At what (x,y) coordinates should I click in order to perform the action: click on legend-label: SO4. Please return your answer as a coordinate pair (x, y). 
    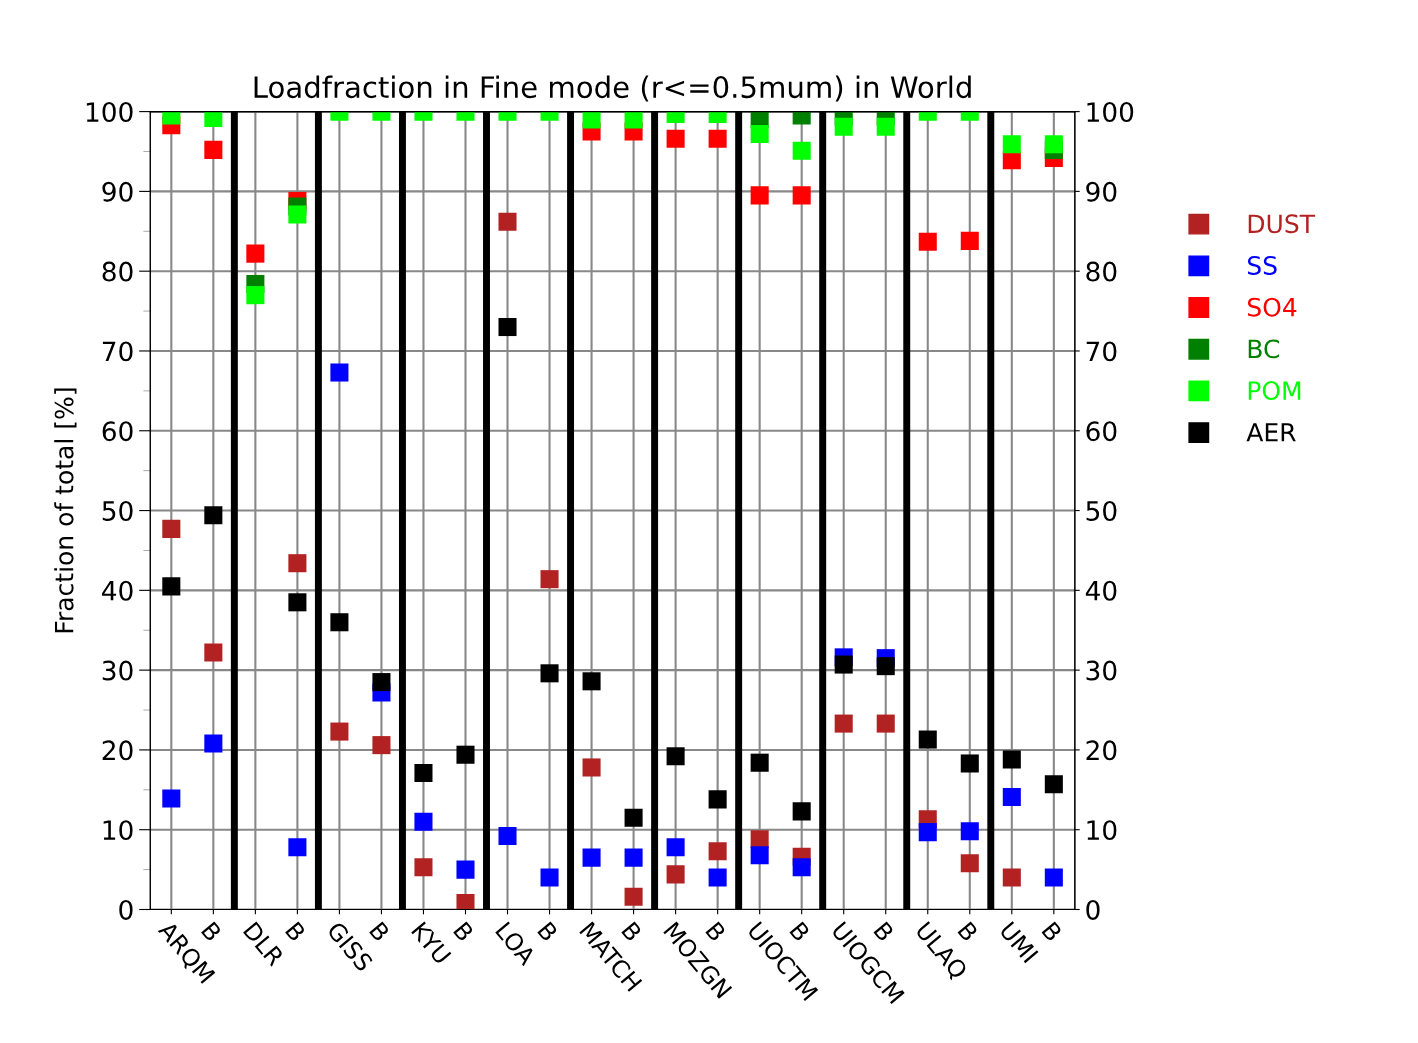
    Looking at the image, I should click on (1272, 307).